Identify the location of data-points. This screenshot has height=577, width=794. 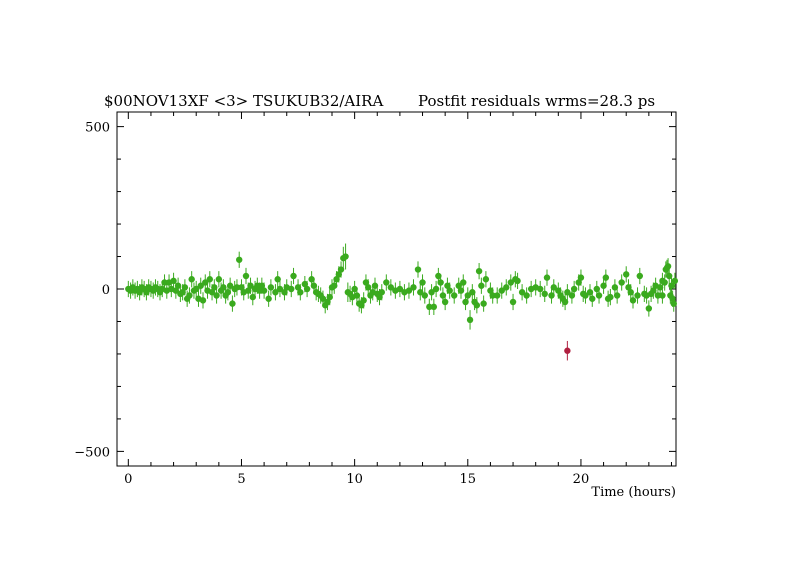
(402, 302).